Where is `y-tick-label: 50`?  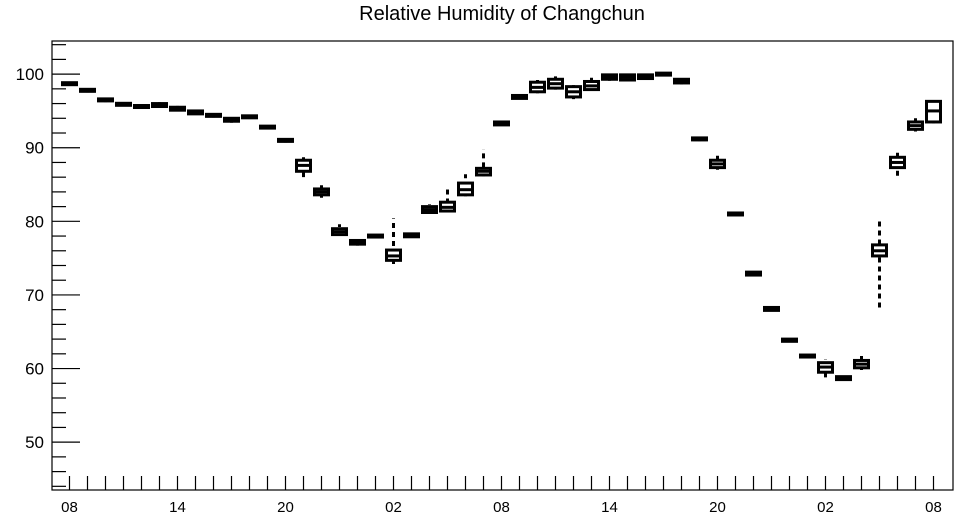
y-tick-label: 50 is located at coordinates (34, 442).